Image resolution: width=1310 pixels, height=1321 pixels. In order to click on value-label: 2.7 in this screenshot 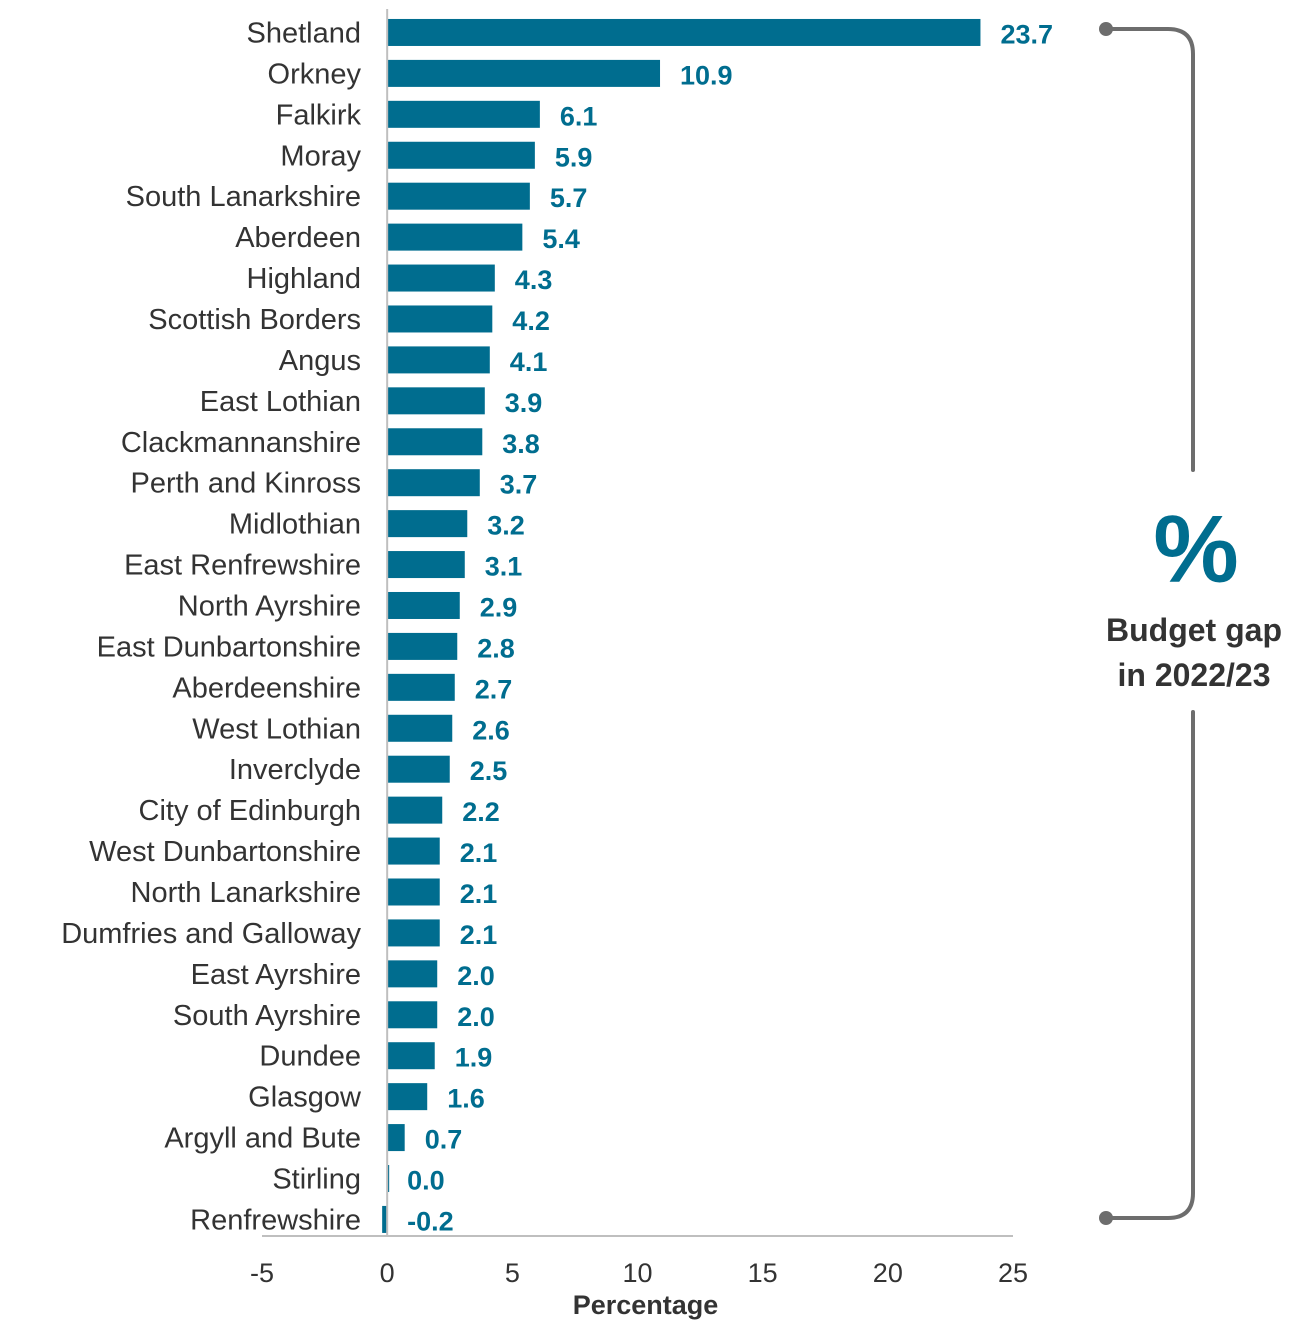, I will do `click(494, 689)`.